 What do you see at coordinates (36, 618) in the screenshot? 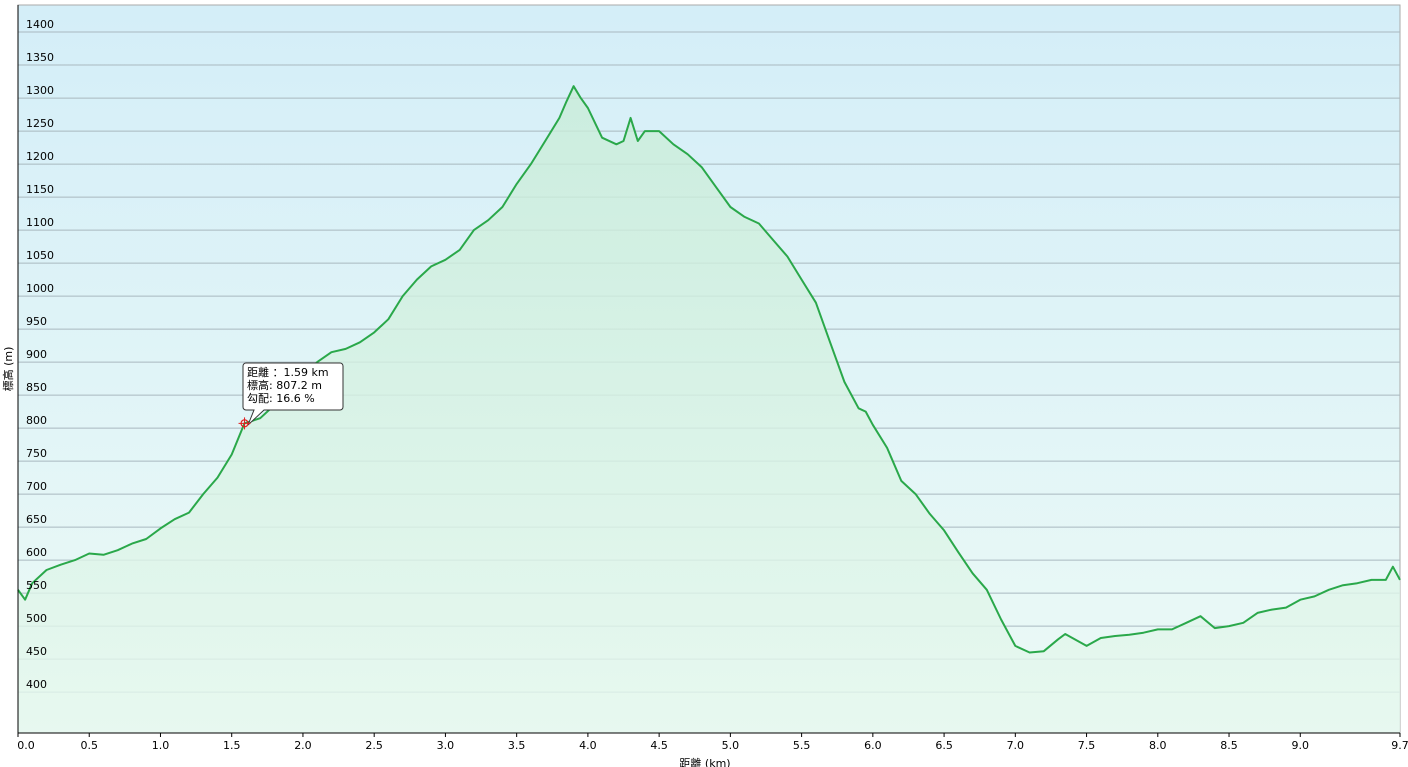
I see `y-tick-label: 500` at bounding box center [36, 618].